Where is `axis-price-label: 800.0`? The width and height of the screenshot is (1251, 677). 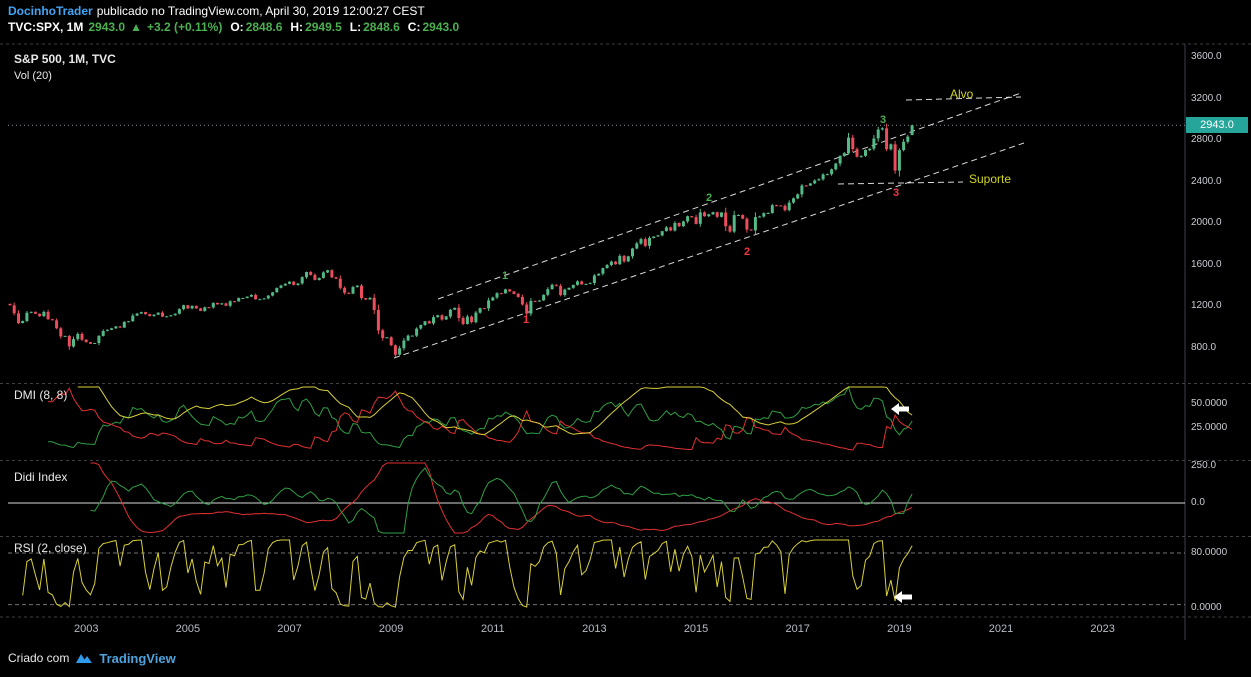 axis-price-label: 800.0 is located at coordinates (1204, 347).